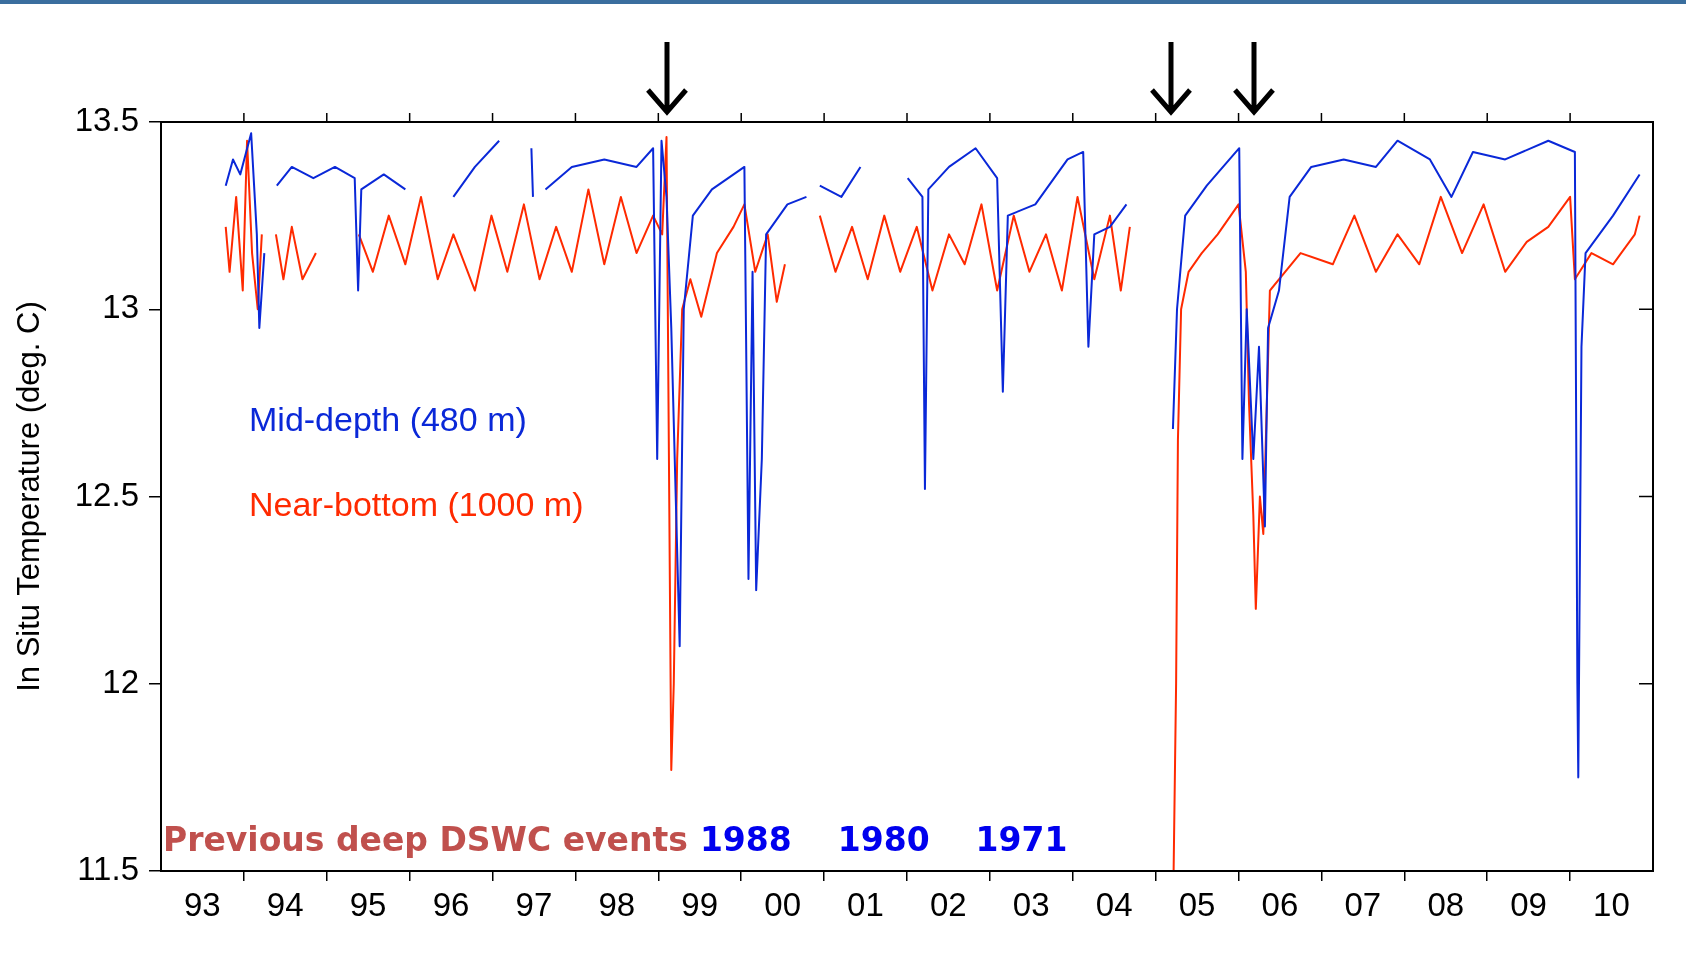 The width and height of the screenshot is (1686, 980). What do you see at coordinates (29, 496) in the screenshot?
I see `y-axis-title: In Situ Temperature (deg. C)` at bounding box center [29, 496].